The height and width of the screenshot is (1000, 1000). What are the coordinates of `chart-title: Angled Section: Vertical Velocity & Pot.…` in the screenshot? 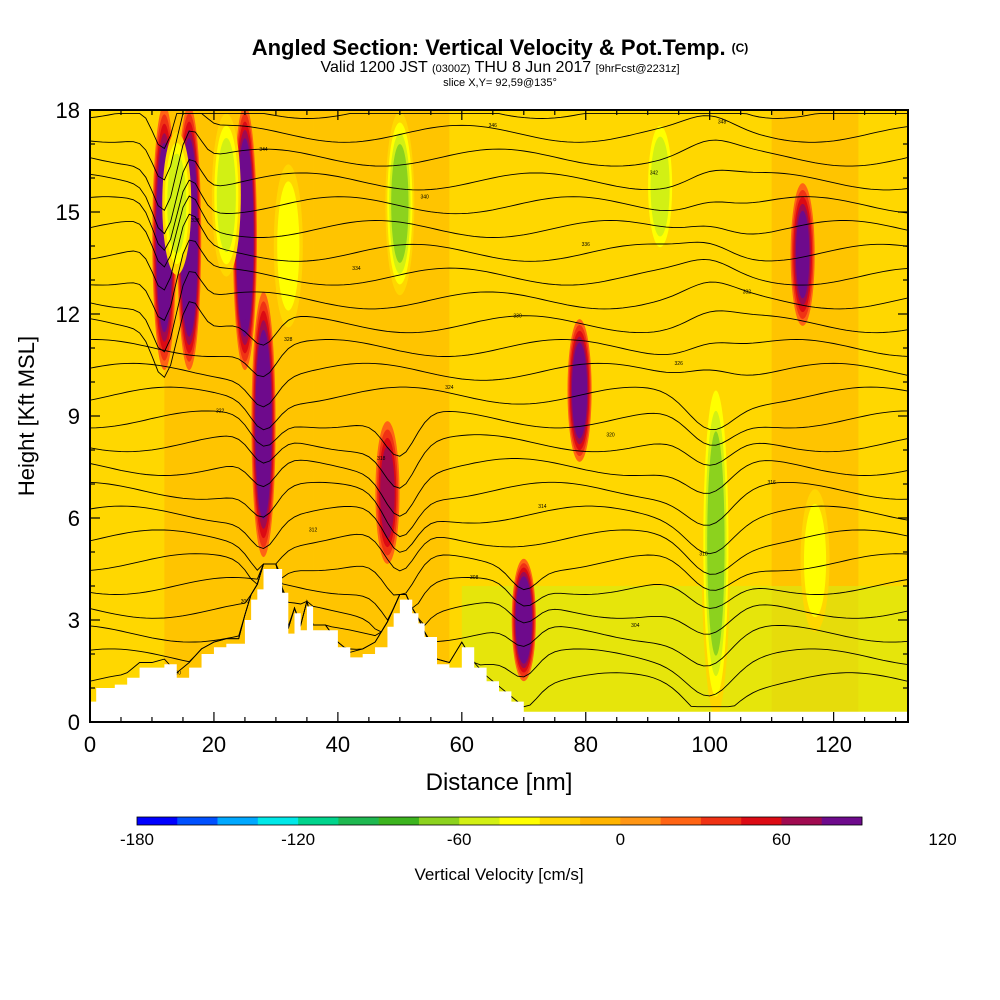 It's located at (500, 48).